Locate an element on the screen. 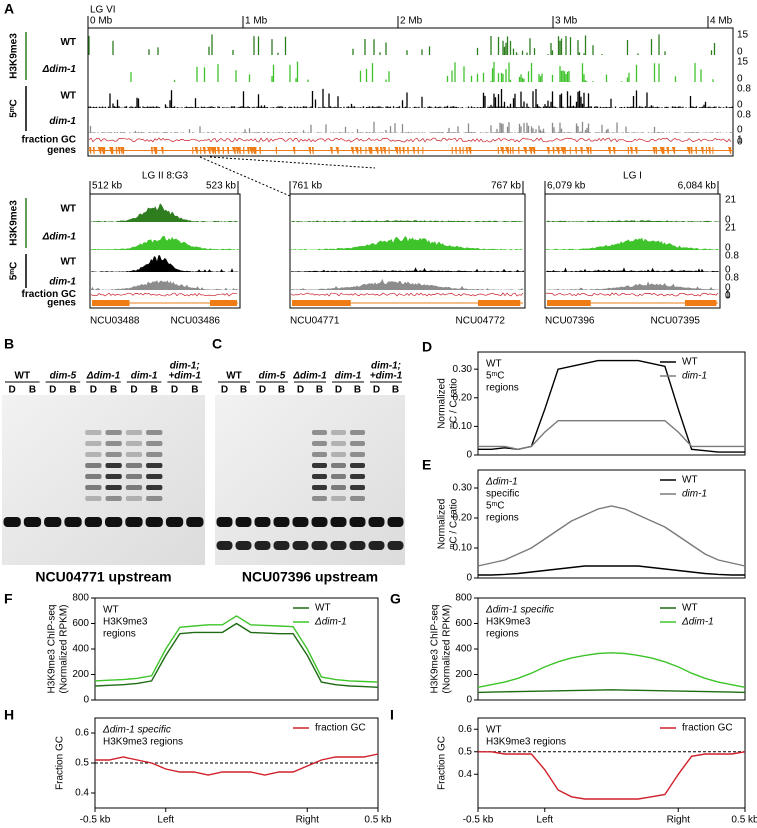 The width and height of the screenshot is (757, 828). zoom-frame is located at coordinates (407, 251).